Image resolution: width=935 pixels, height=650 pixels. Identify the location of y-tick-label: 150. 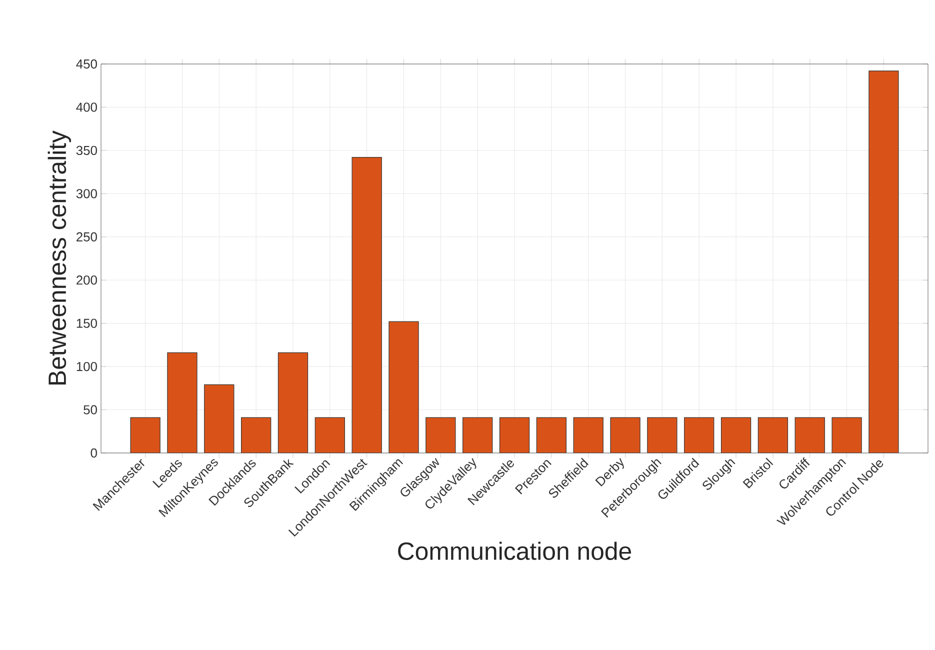
(86, 323).